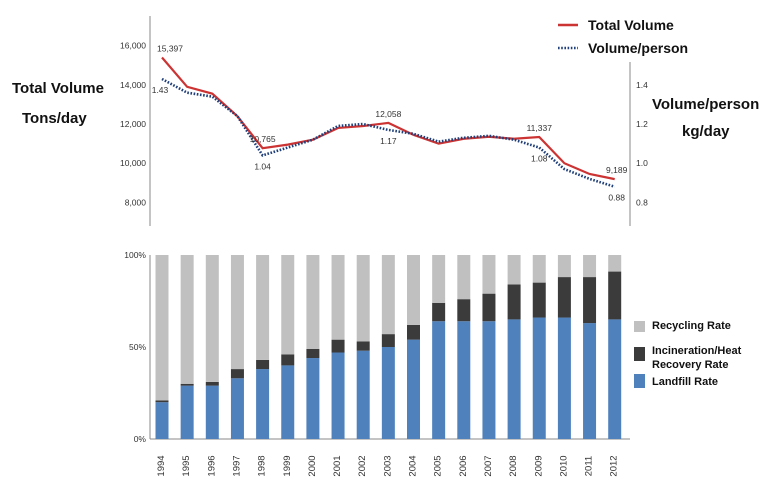 The width and height of the screenshot is (779, 487). What do you see at coordinates (133, 46) in the screenshot?
I see `left-tick-label: 16,000` at bounding box center [133, 46].